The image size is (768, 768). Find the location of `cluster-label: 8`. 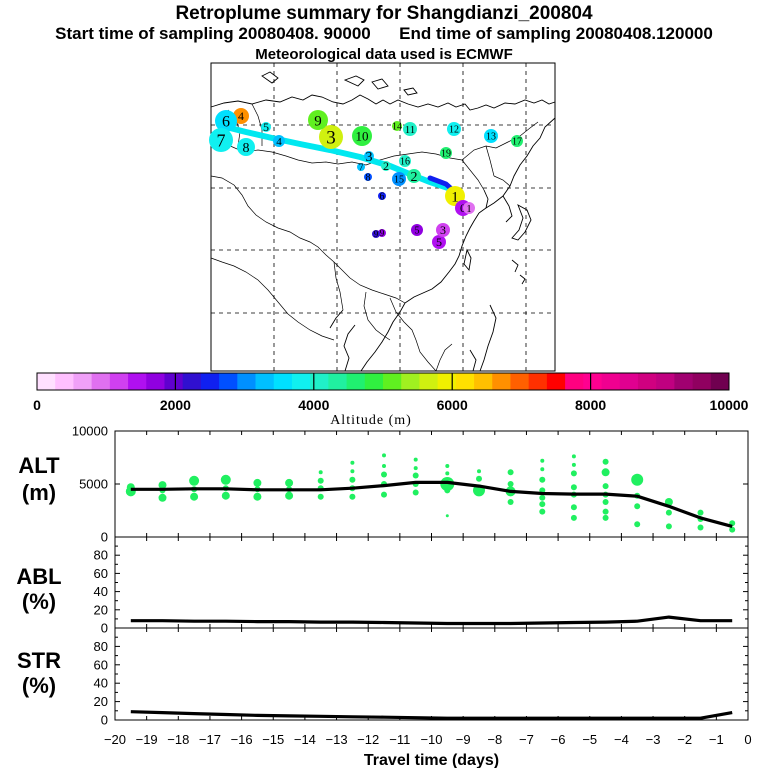

cluster-label: 8 is located at coordinates (368, 178).